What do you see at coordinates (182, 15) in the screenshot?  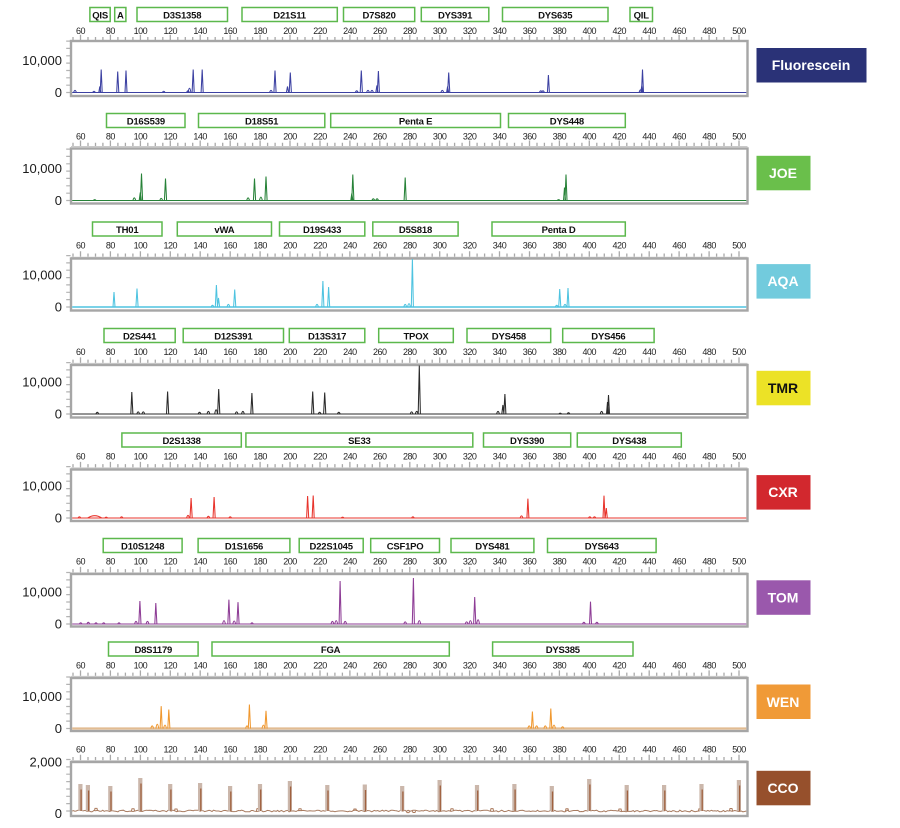 I see `svg-text: D3S1358` at bounding box center [182, 15].